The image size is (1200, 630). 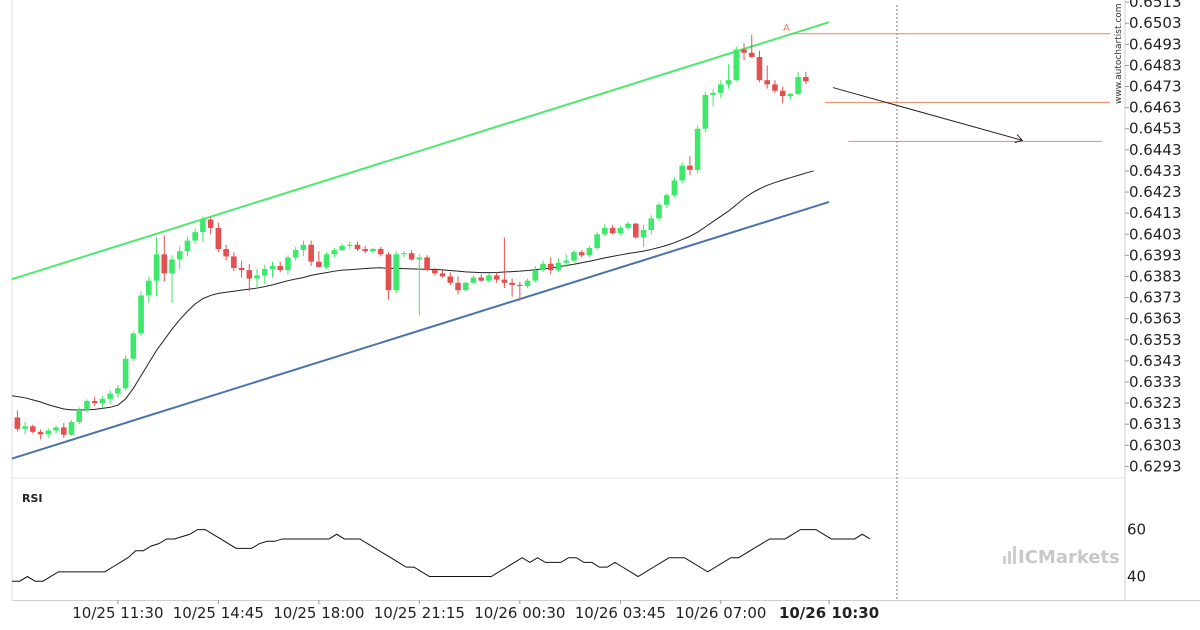 I want to click on price-tick-label: 0.6343, so click(x=1155, y=361).